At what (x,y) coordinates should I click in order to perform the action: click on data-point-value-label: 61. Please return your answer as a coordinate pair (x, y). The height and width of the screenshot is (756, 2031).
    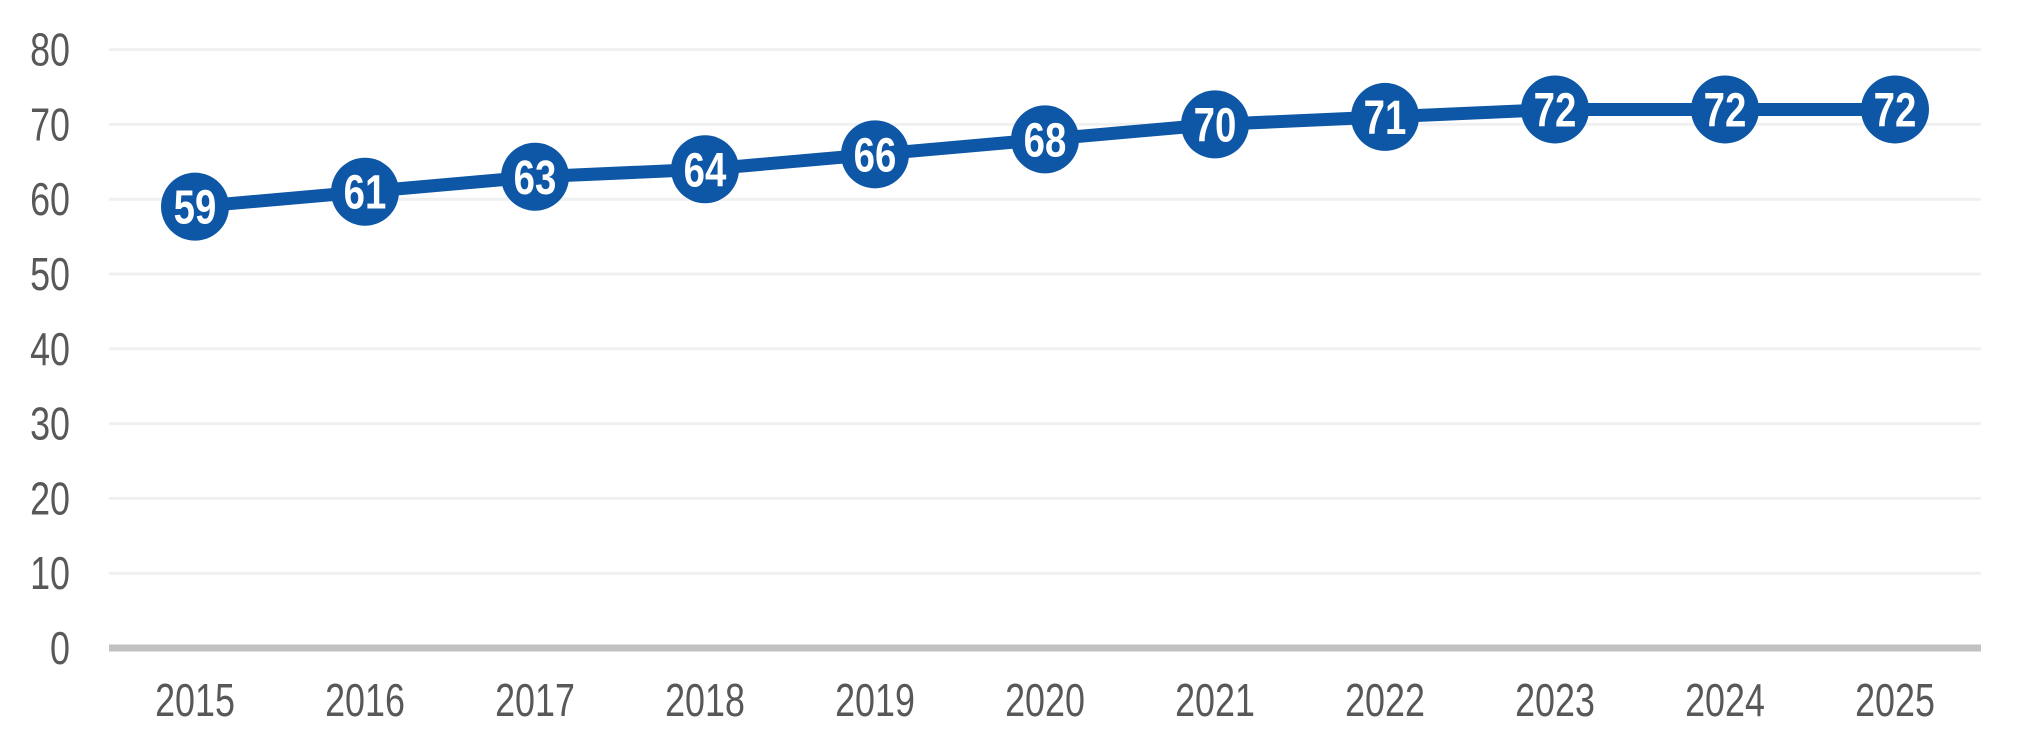
    Looking at the image, I should click on (365, 193).